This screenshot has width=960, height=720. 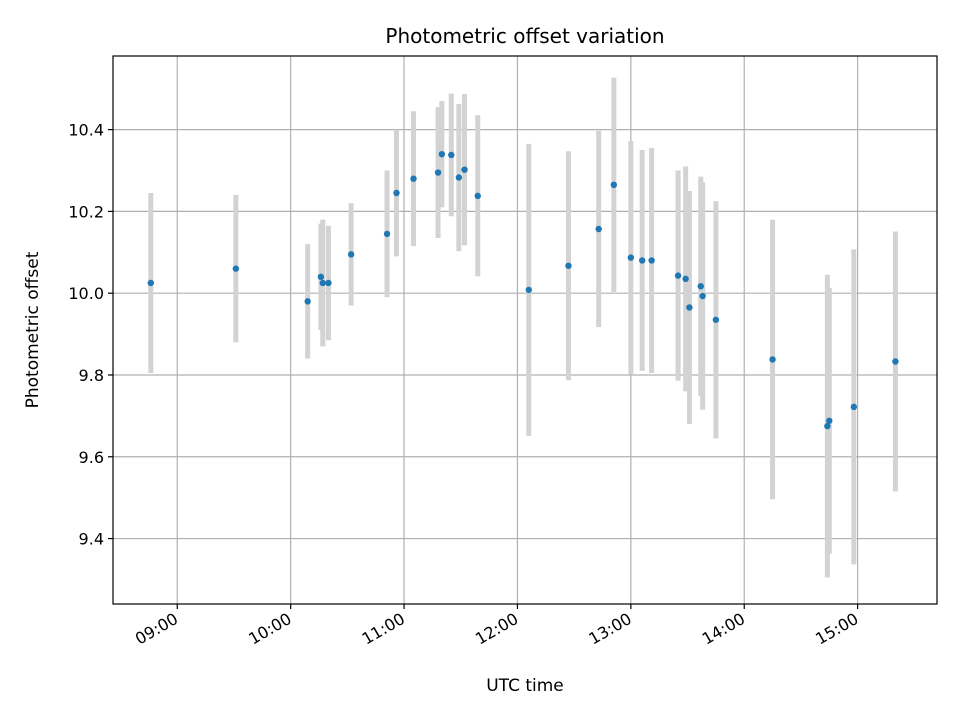 I want to click on y-axis-label: Photometric offset, so click(x=33, y=329).